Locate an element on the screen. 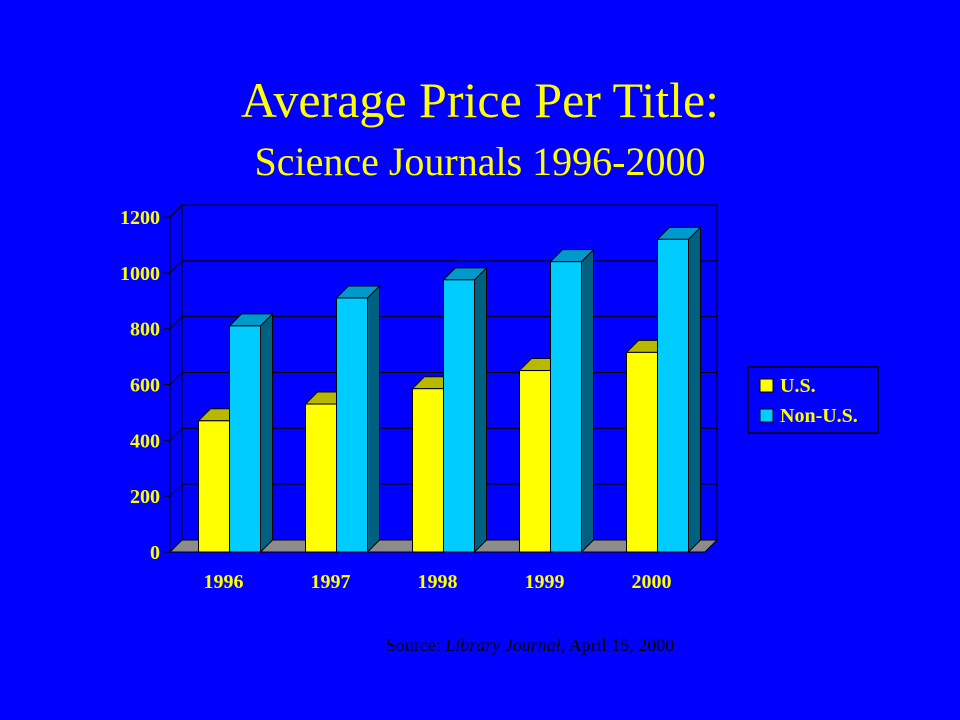 The image size is (960, 720). bar-nonus-1999 is located at coordinates (572, 401).